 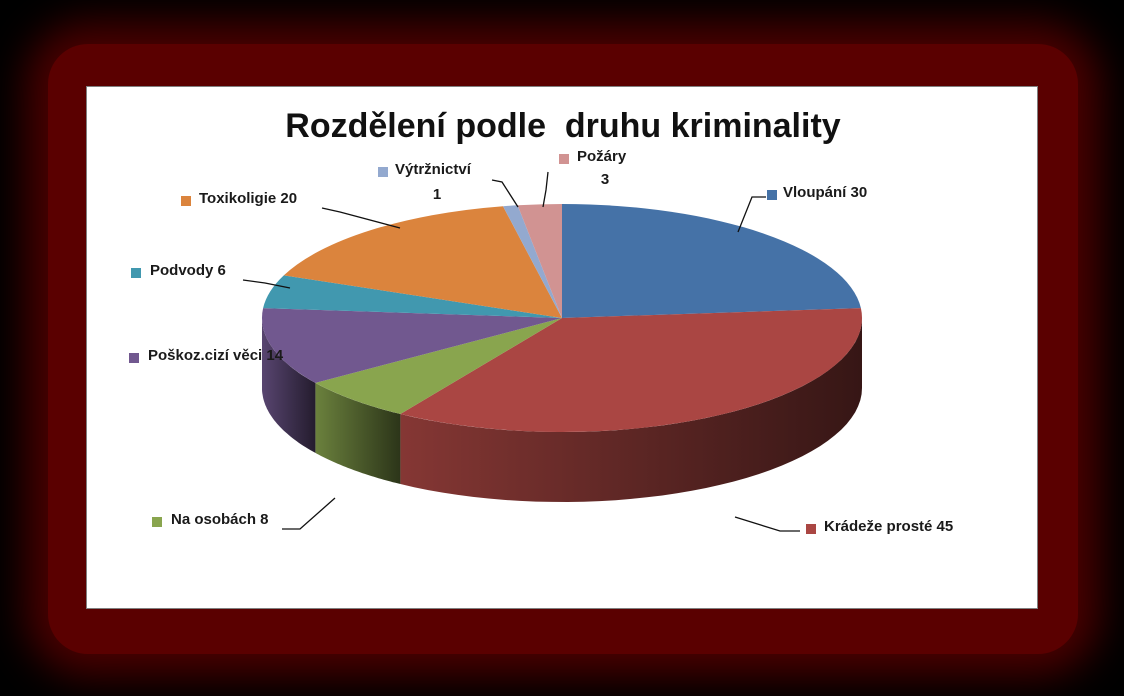 I want to click on chart-title: Rozdělení podle druhu kriminality, so click(x=563, y=126).